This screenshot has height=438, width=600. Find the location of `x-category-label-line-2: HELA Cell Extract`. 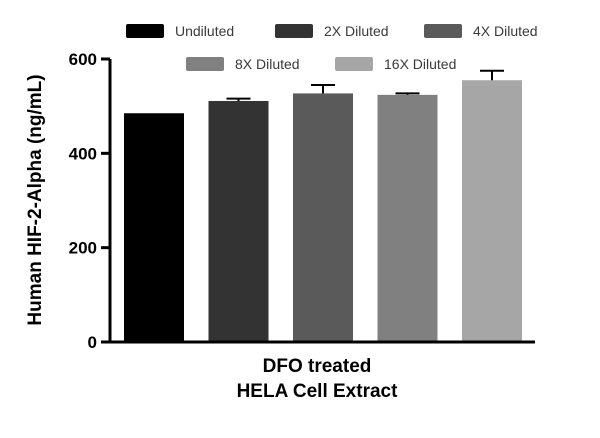

x-category-label-line-2: HELA Cell Extract is located at coordinates (318, 391).